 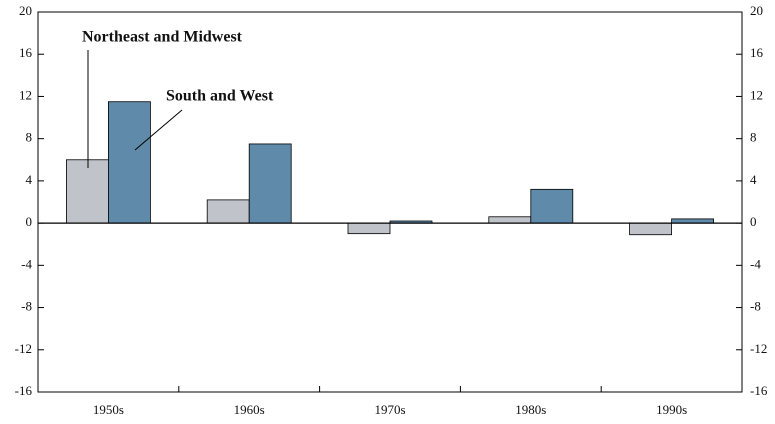 What do you see at coordinates (249, 409) in the screenshot?
I see `x-tick-label: 1960s` at bounding box center [249, 409].